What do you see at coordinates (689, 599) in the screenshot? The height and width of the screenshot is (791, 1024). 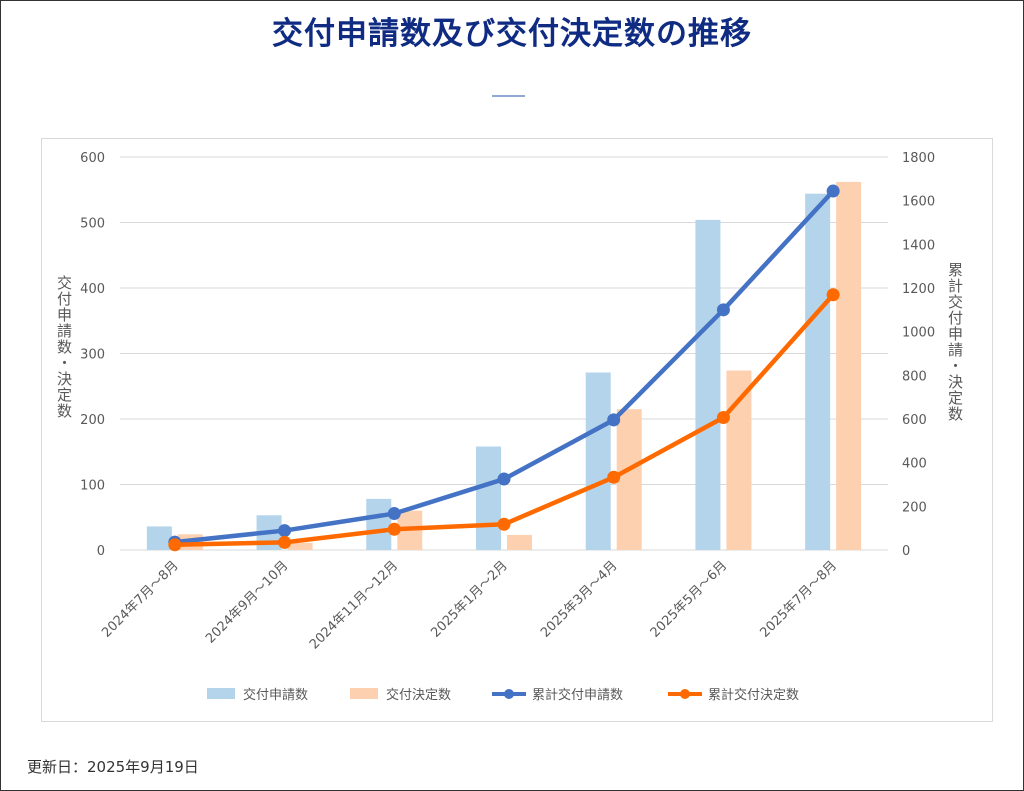 I see `x-tick-label: 2025年5月～6月` at bounding box center [689, 599].